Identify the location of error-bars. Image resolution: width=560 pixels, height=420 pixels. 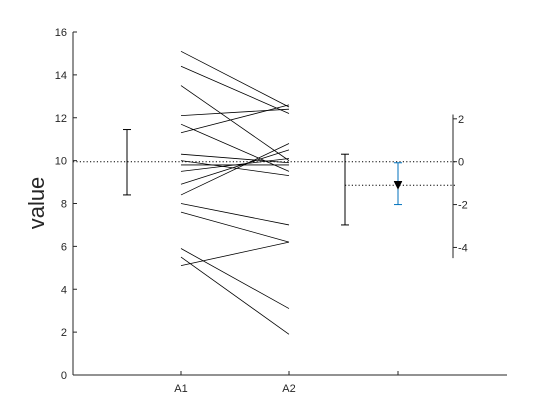
(263, 177).